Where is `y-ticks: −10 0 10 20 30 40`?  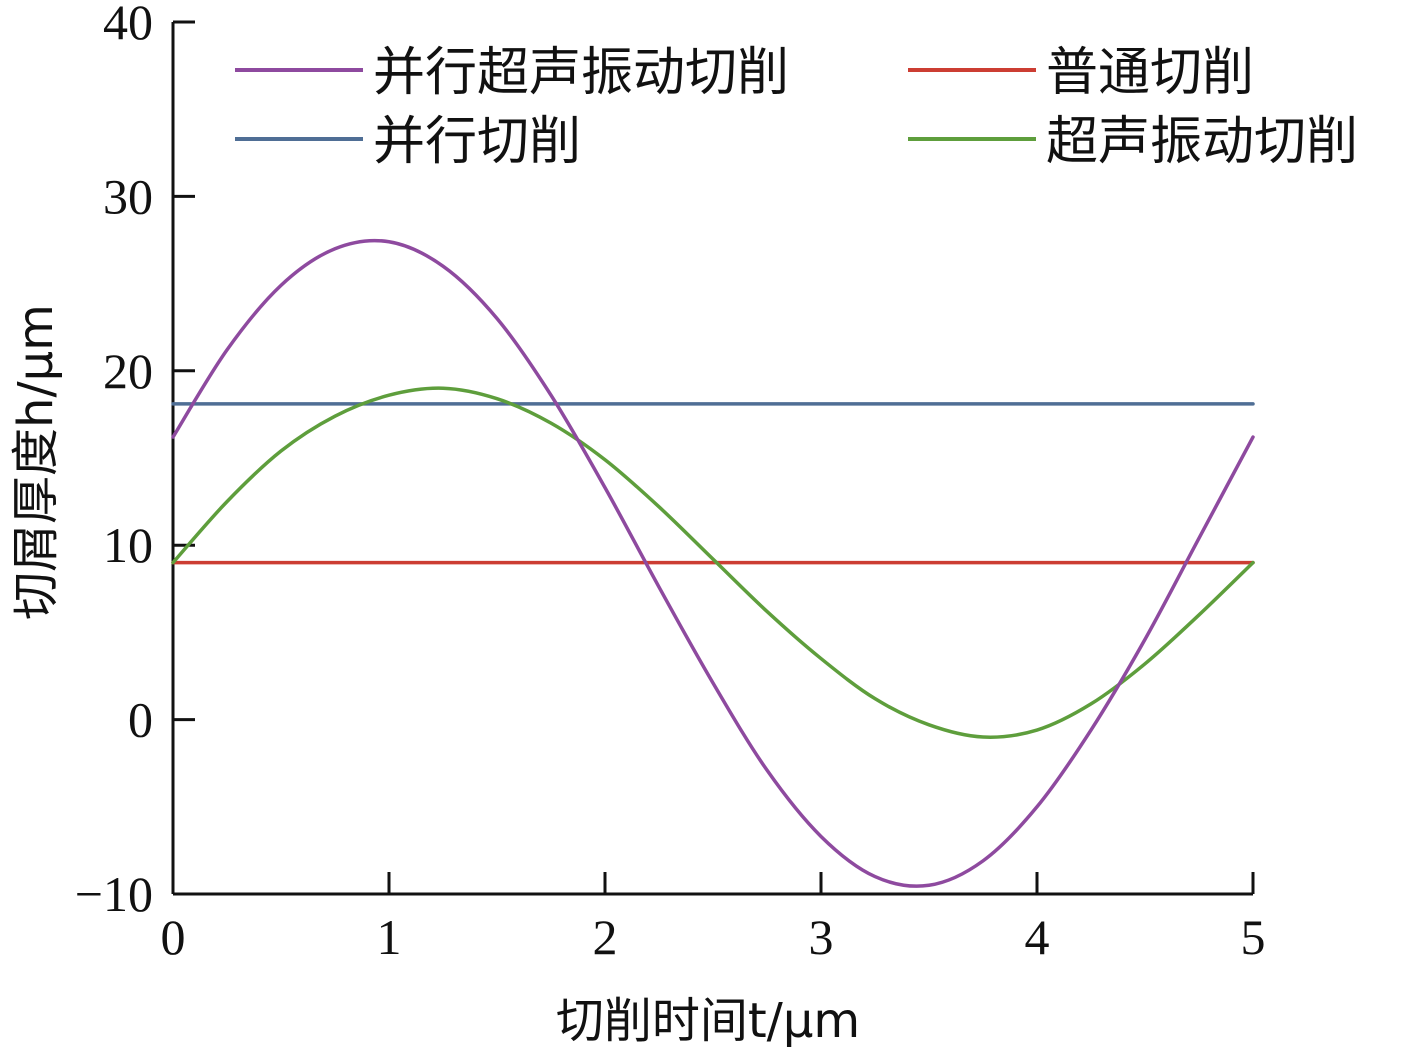
y-ticks: −10 0 10 20 30 40 is located at coordinates (135, 461).